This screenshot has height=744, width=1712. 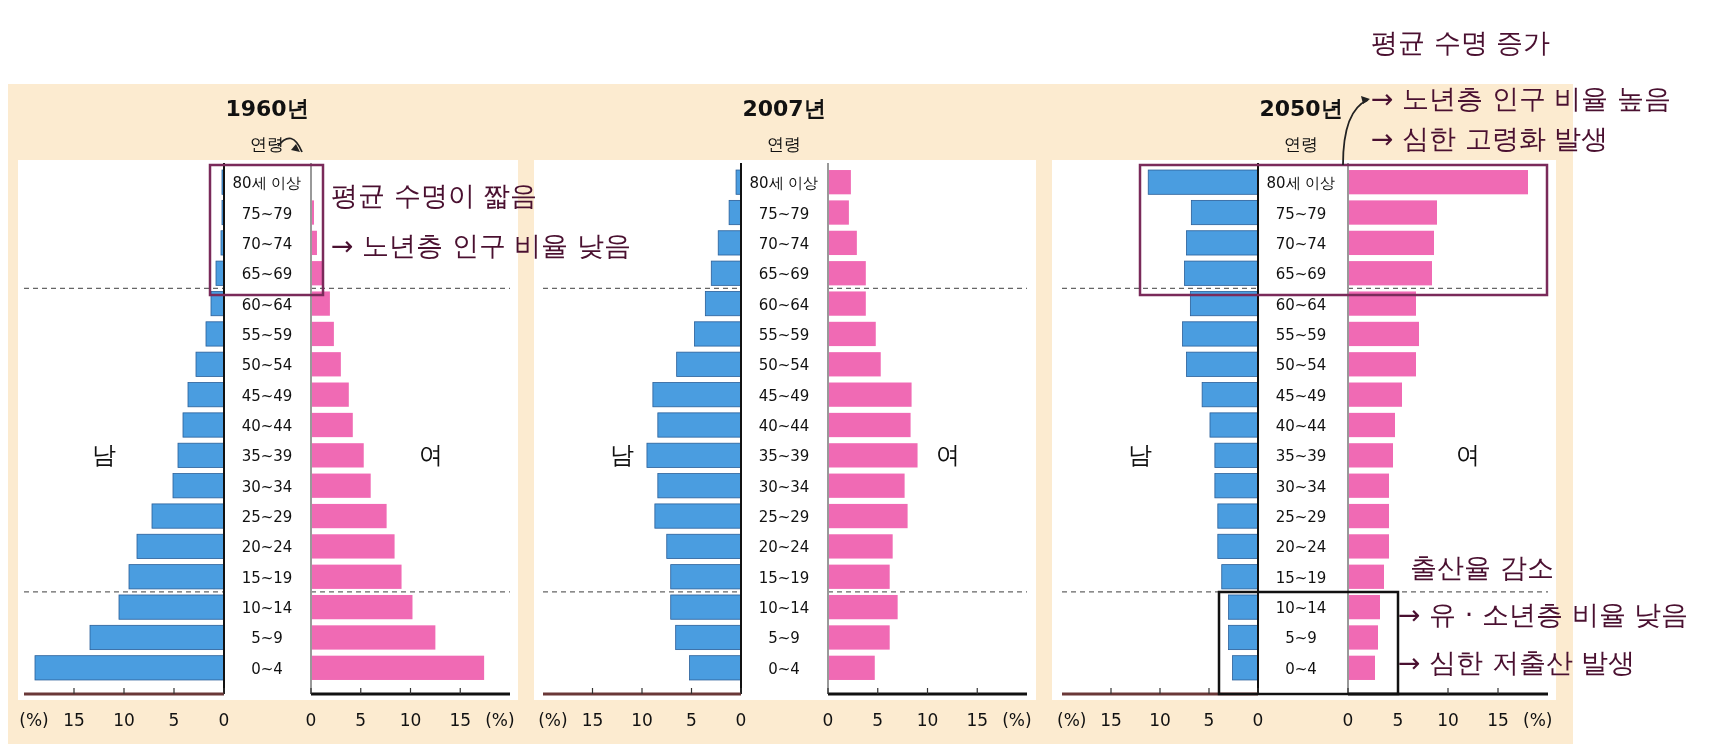 What do you see at coordinates (784, 108) in the screenshot?
I see `chart-title: 2007년` at bounding box center [784, 108].